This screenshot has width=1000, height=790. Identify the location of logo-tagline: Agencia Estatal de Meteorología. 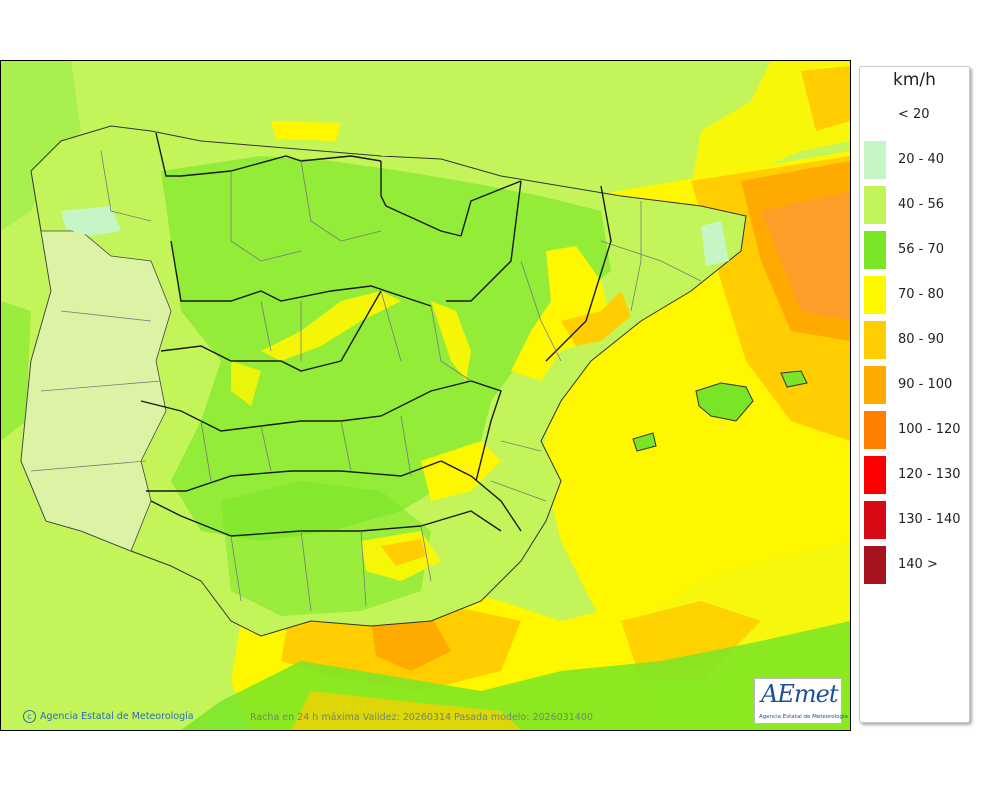
(803, 717).